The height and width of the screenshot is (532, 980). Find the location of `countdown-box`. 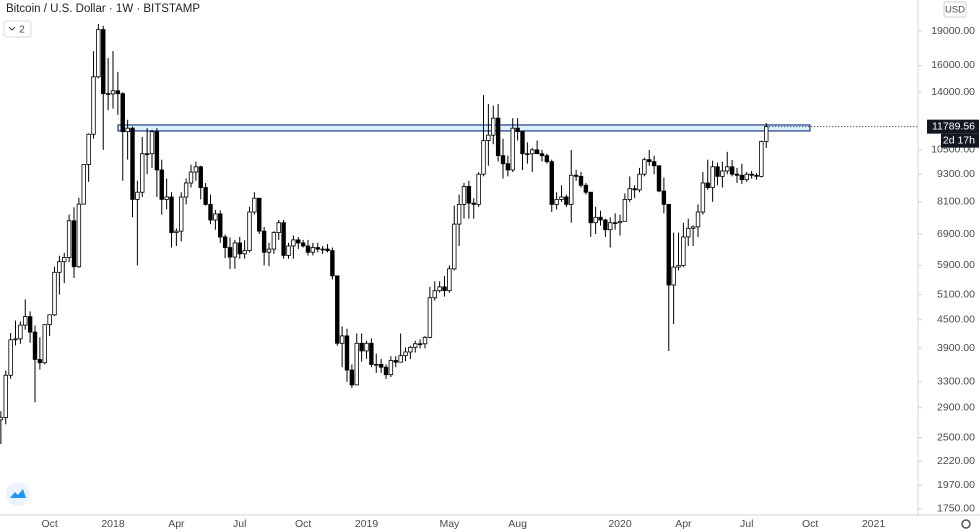

countdown-box is located at coordinates (960, 140).